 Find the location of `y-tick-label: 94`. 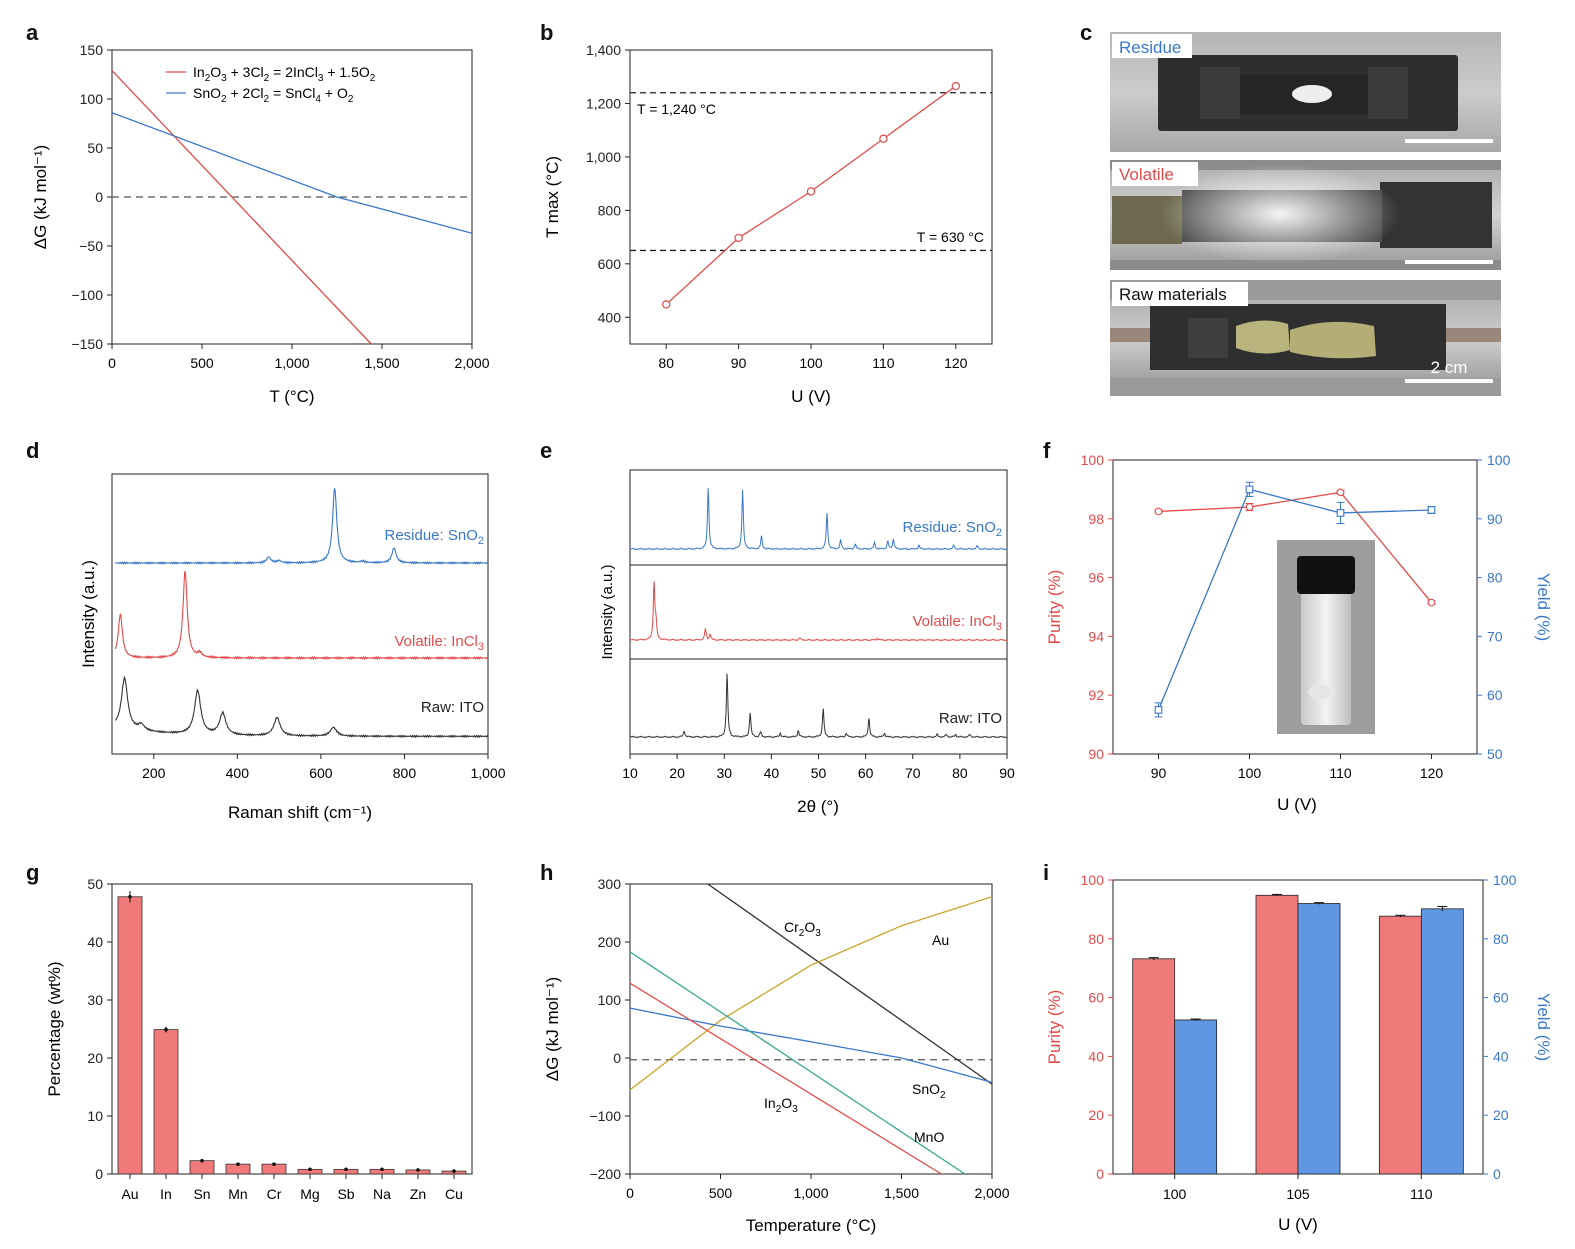

y-tick-label: 94 is located at coordinates (1096, 636).